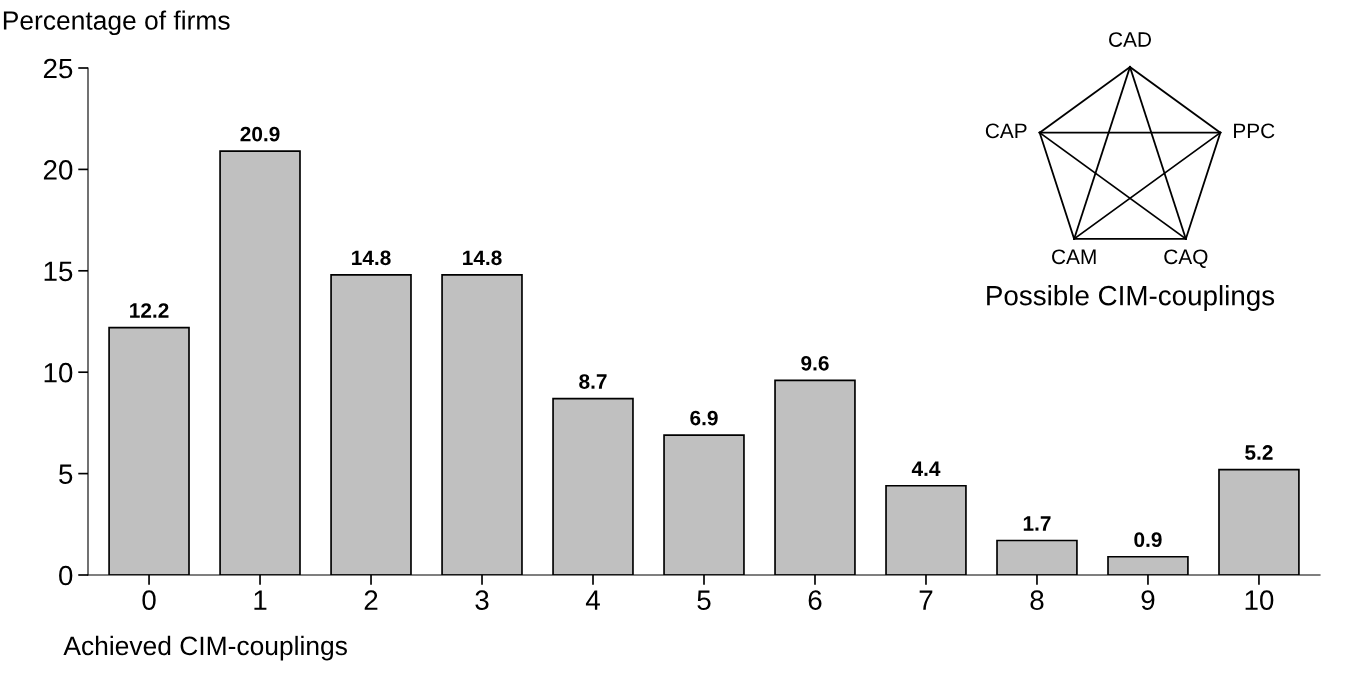 This screenshot has width=1355, height=686. What do you see at coordinates (482, 600) in the screenshot?
I see `x-tick-label: 3` at bounding box center [482, 600].